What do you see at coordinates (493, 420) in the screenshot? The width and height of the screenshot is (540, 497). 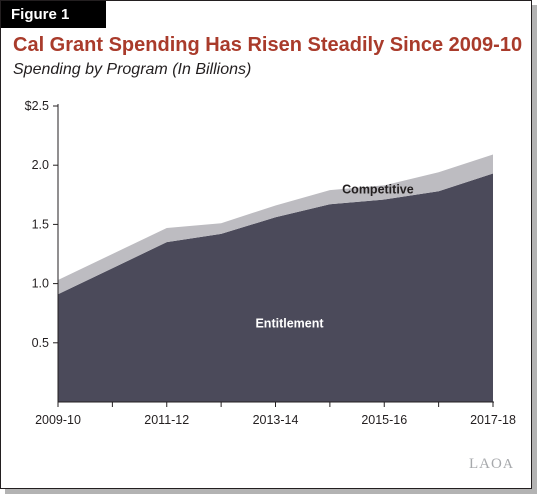 I see `x-tick-label: 2017-18` at bounding box center [493, 420].